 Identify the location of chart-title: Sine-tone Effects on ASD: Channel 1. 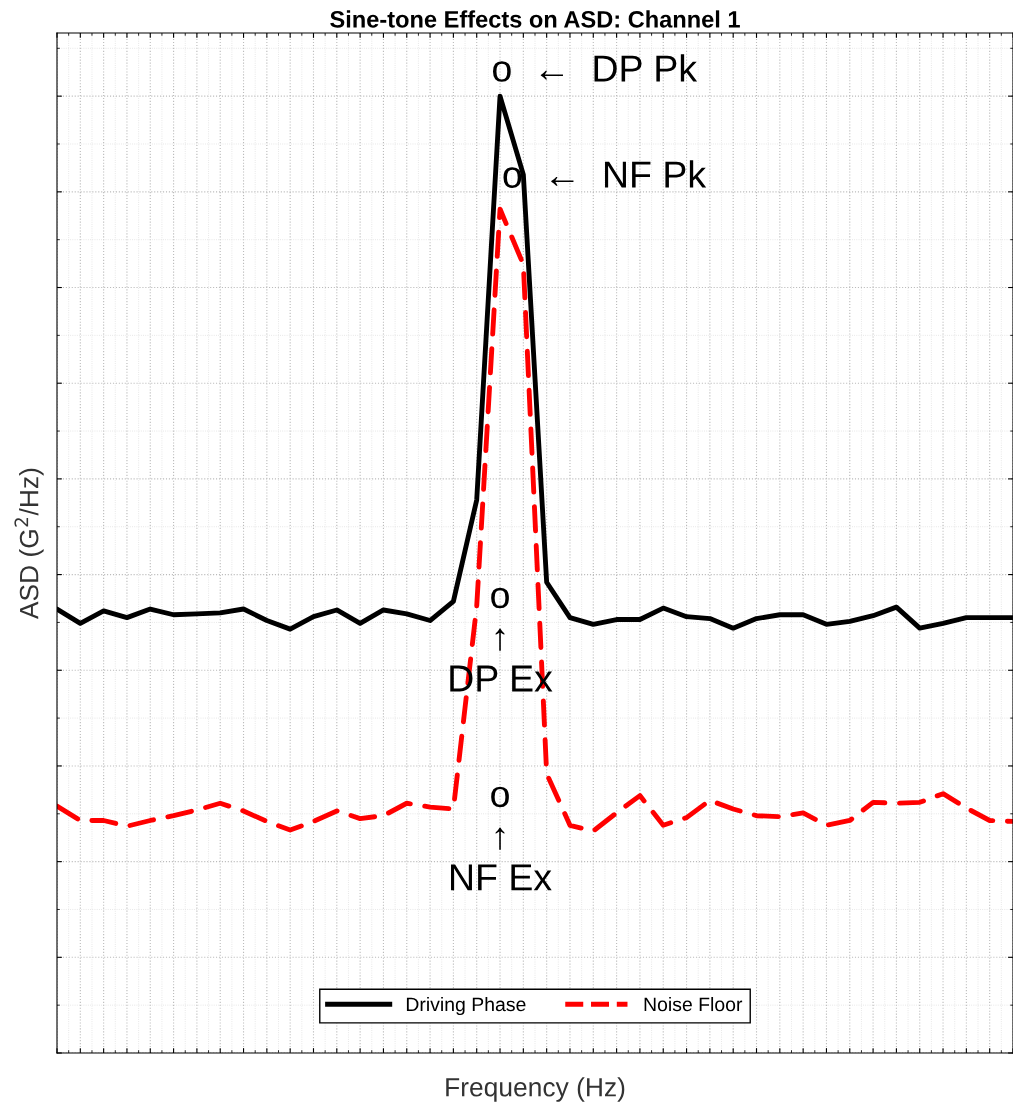
(535, 19).